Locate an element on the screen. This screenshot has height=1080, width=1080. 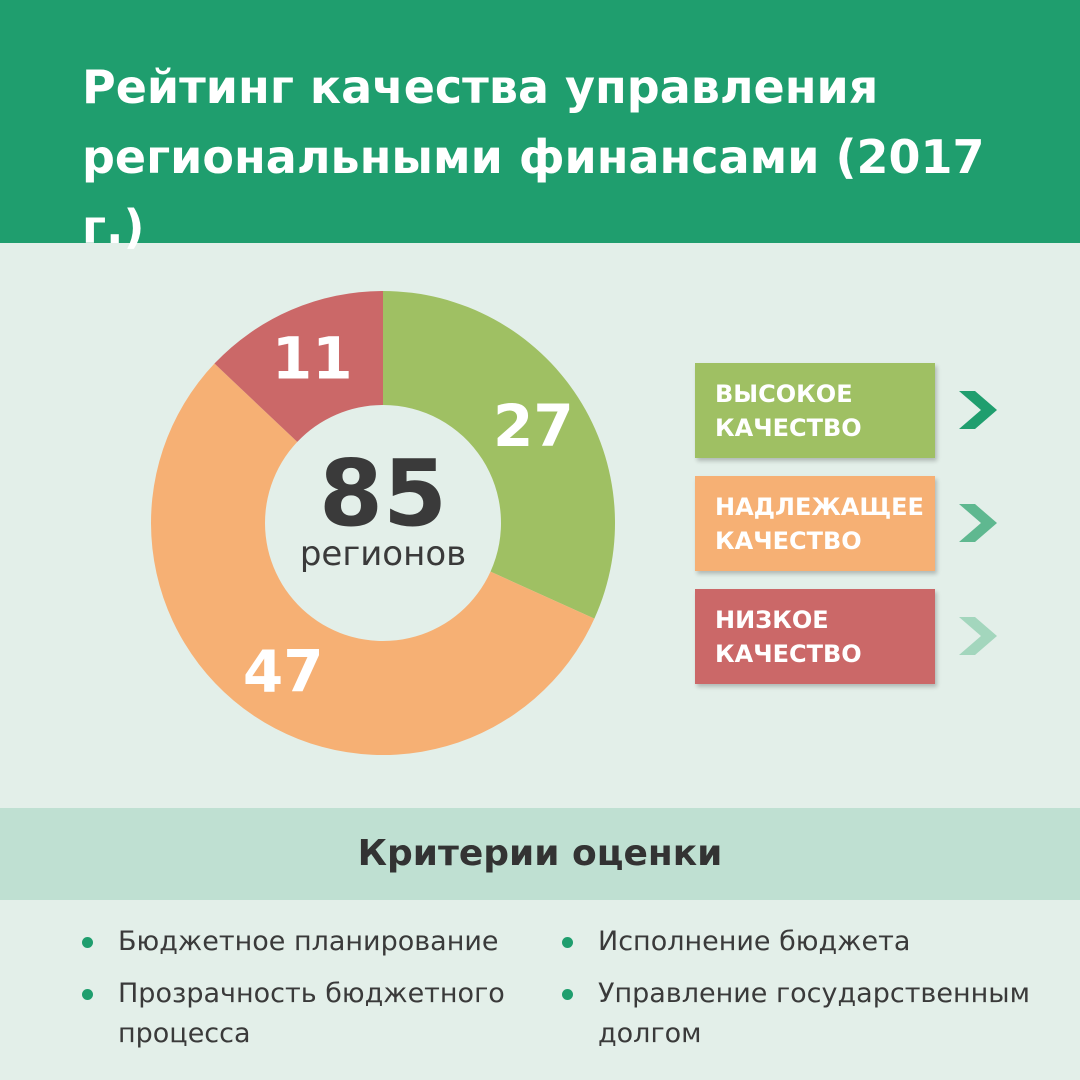
criteria-item: Исполнение бюджета is located at coordinates (812, 942).